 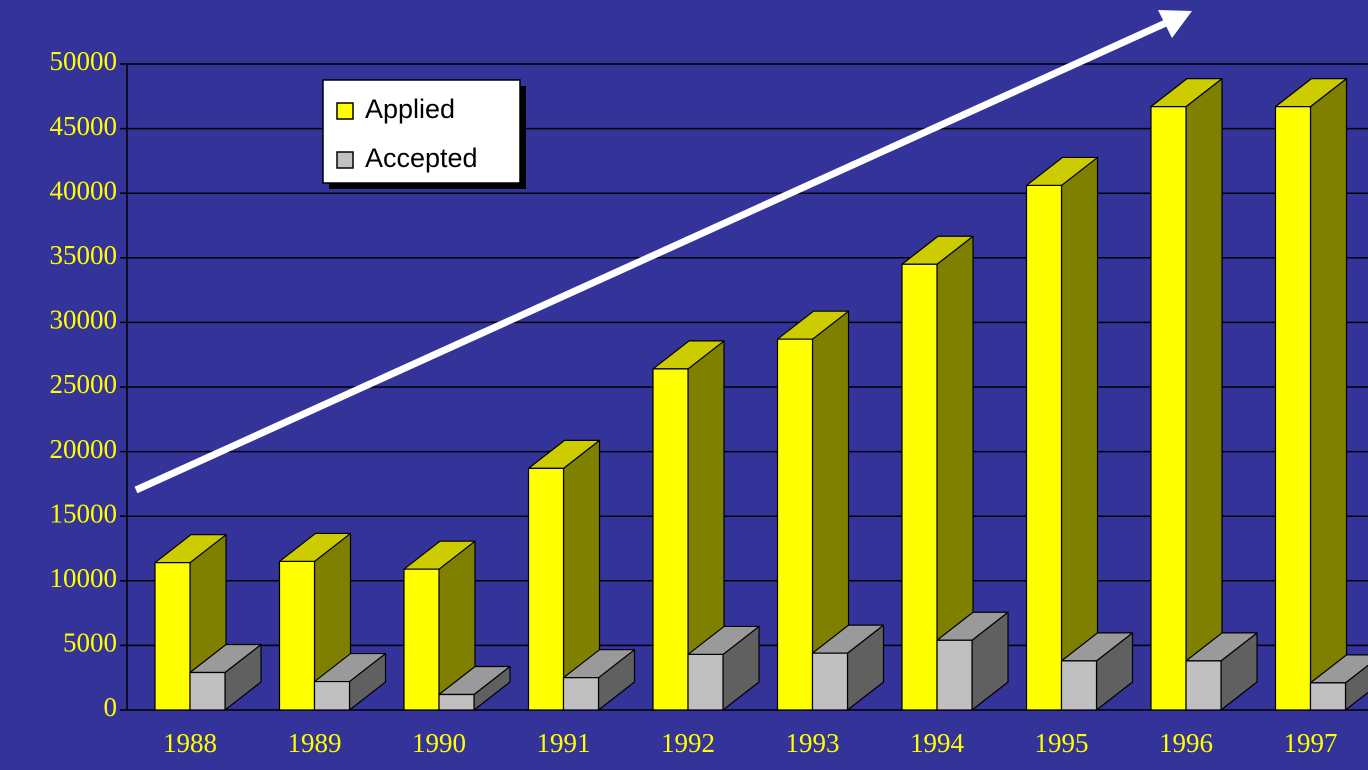 I want to click on x-tick-label: 1988, so click(x=190, y=743).